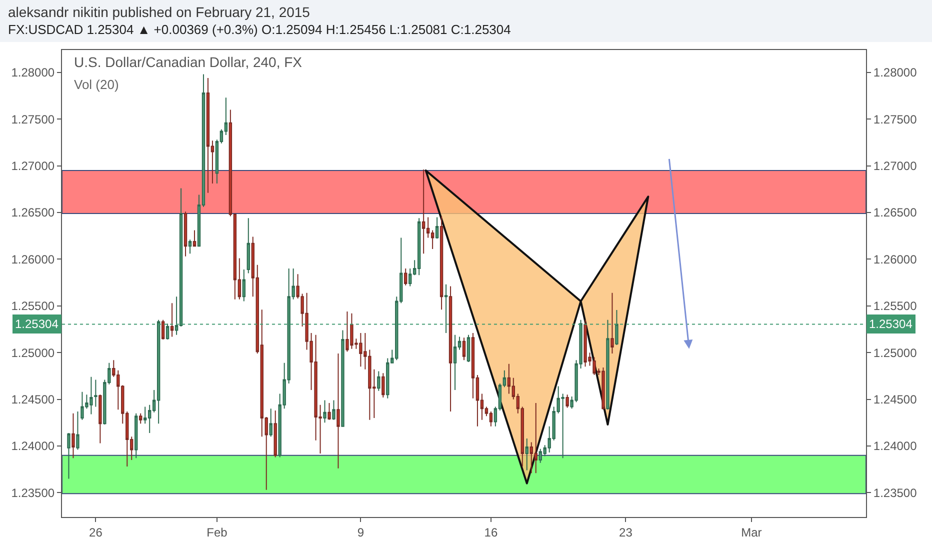 This screenshot has width=932, height=550. I want to click on y2-tick-label: 1.27500, so click(895, 119).